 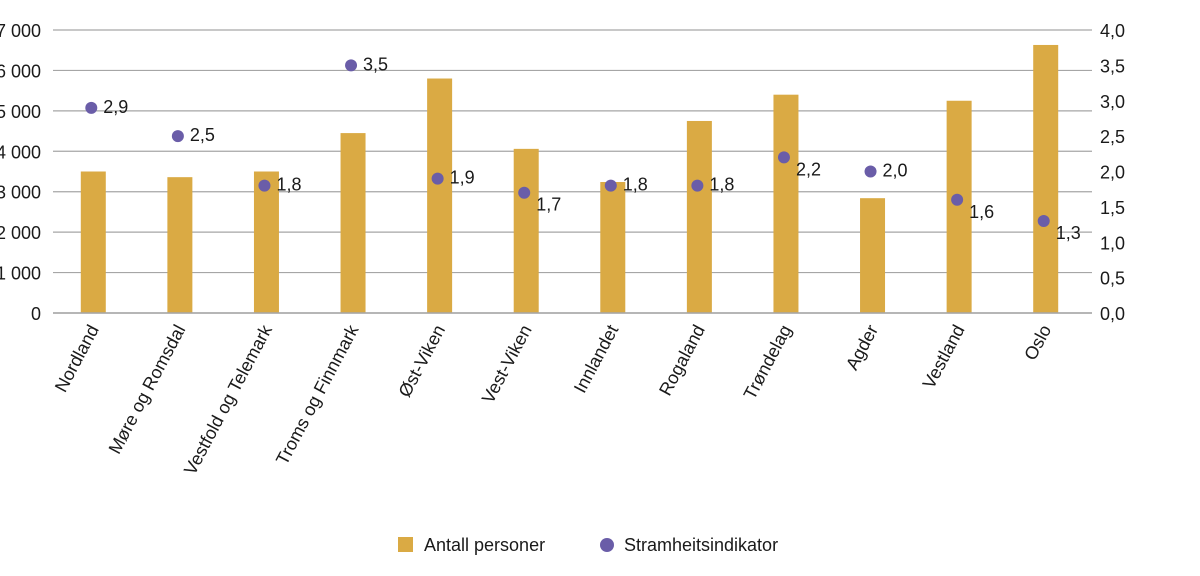 I want to click on legend-label-points: Stramheitsindikator, so click(x=701, y=545).